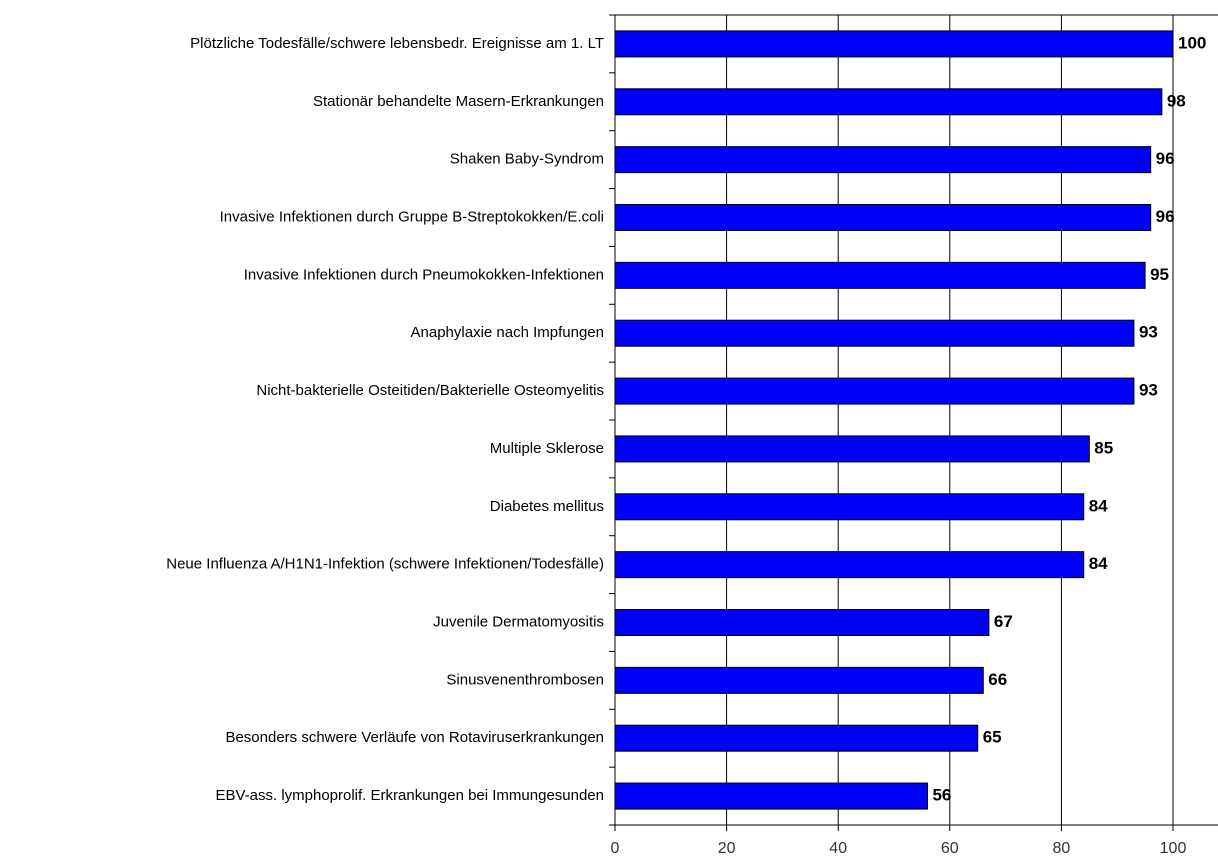 This screenshot has height=863, width=1218. Describe the element at coordinates (997, 679) in the screenshot. I see `value-label: 66` at that location.